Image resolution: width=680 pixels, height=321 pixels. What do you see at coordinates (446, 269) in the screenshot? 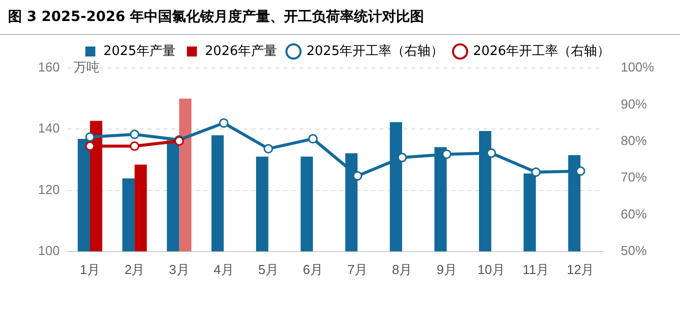
I see `x-tick-label: 9月` at bounding box center [446, 269].